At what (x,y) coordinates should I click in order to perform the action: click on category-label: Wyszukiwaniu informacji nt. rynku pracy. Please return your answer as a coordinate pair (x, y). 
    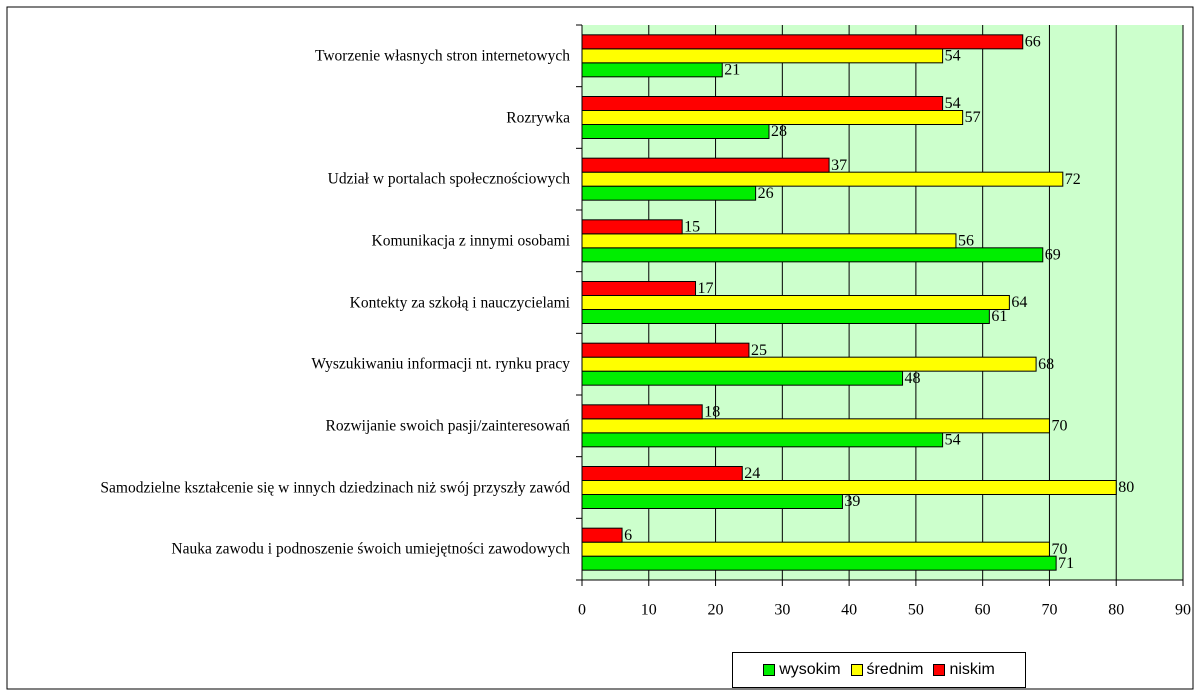
    Looking at the image, I should click on (440, 364).